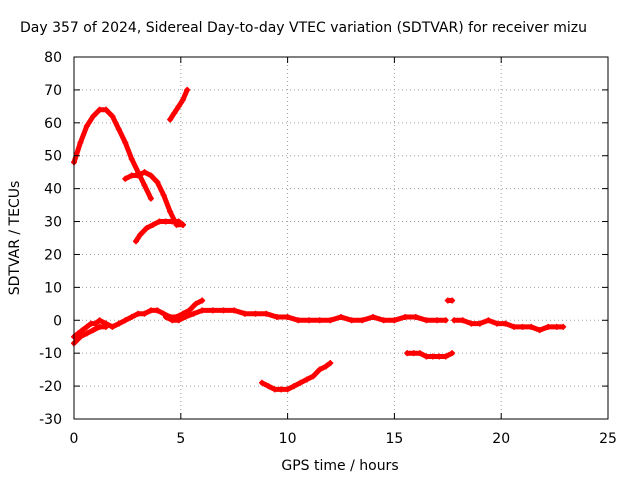 This screenshot has height=480, width=640. Describe the element at coordinates (74, 439) in the screenshot. I see `x-tick-label: 0` at that location.